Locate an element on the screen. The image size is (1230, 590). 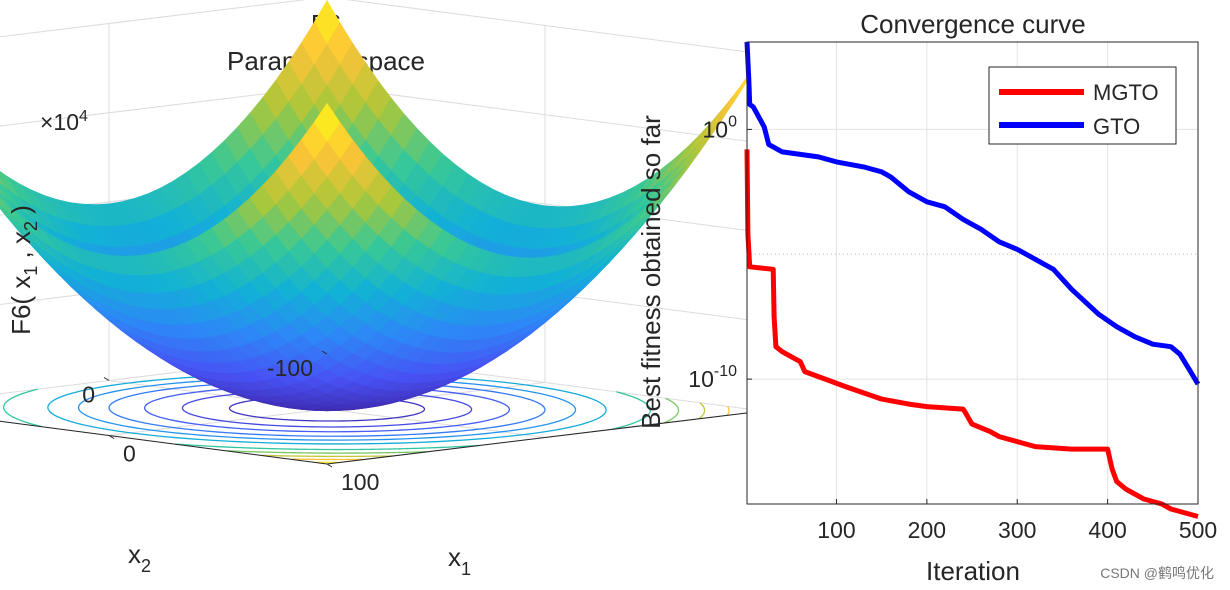
x-tick-label: 400 is located at coordinates (1107, 530).